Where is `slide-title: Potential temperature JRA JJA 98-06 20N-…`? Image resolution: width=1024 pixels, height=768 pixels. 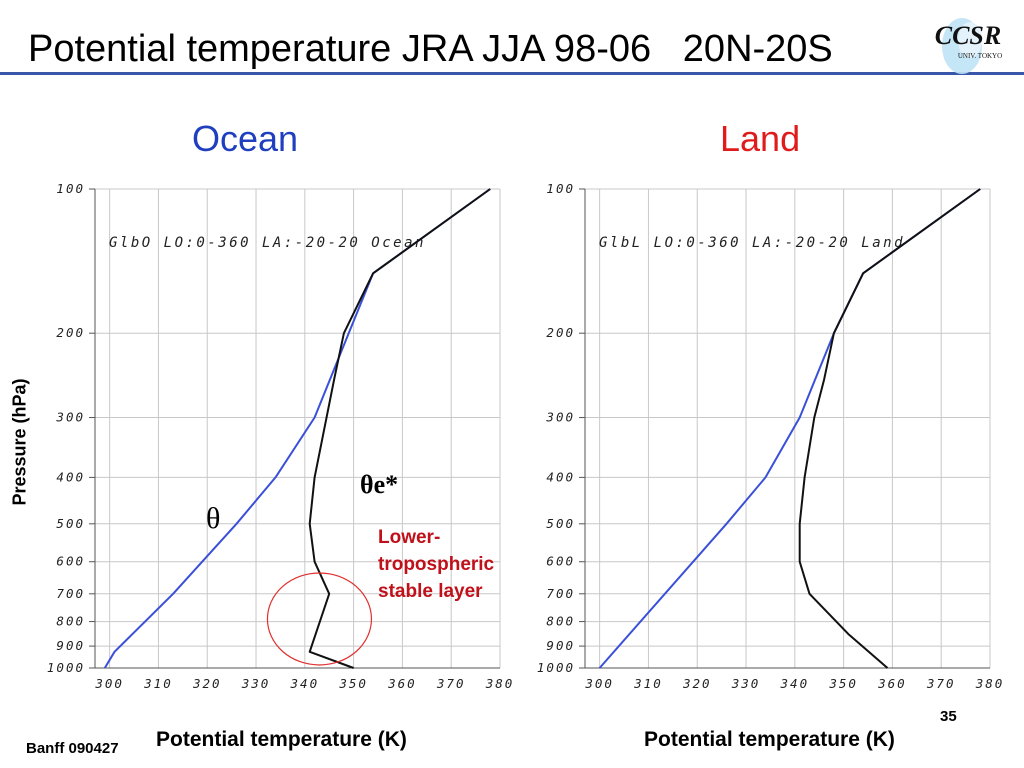
slide-title: Potential temperature JRA JJA 98-06 20N-… is located at coordinates (430, 49).